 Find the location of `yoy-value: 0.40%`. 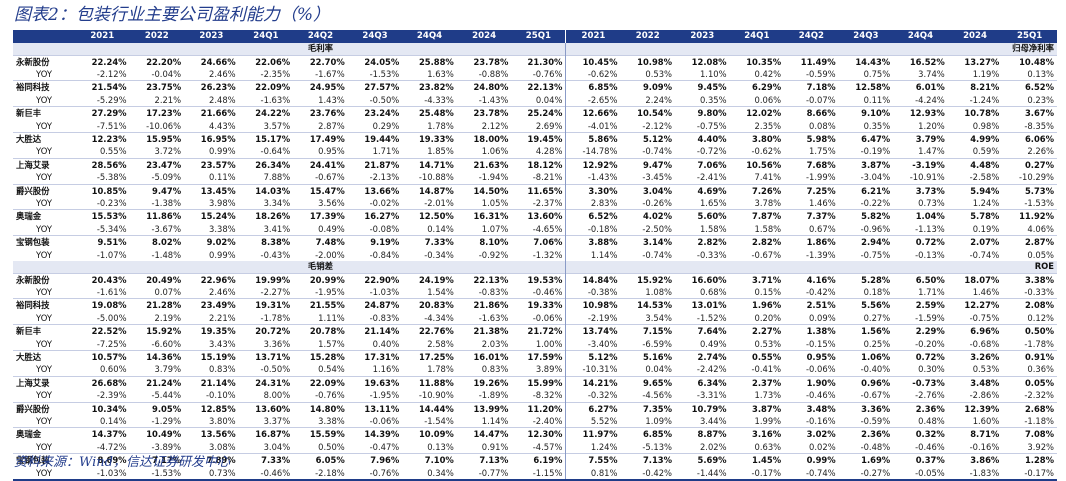

yoy-value: 0.40% is located at coordinates (386, 343).